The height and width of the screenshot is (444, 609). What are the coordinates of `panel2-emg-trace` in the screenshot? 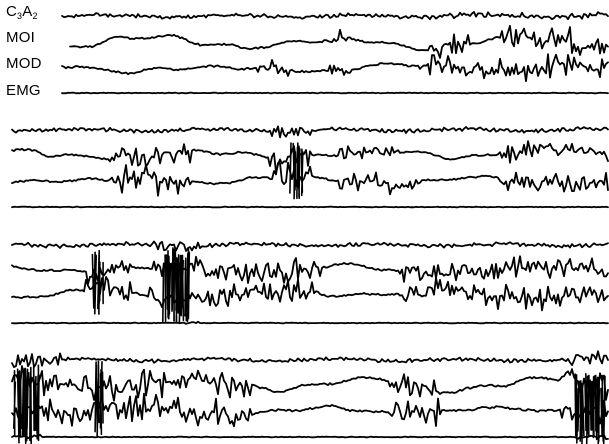 It's located at (310, 207).